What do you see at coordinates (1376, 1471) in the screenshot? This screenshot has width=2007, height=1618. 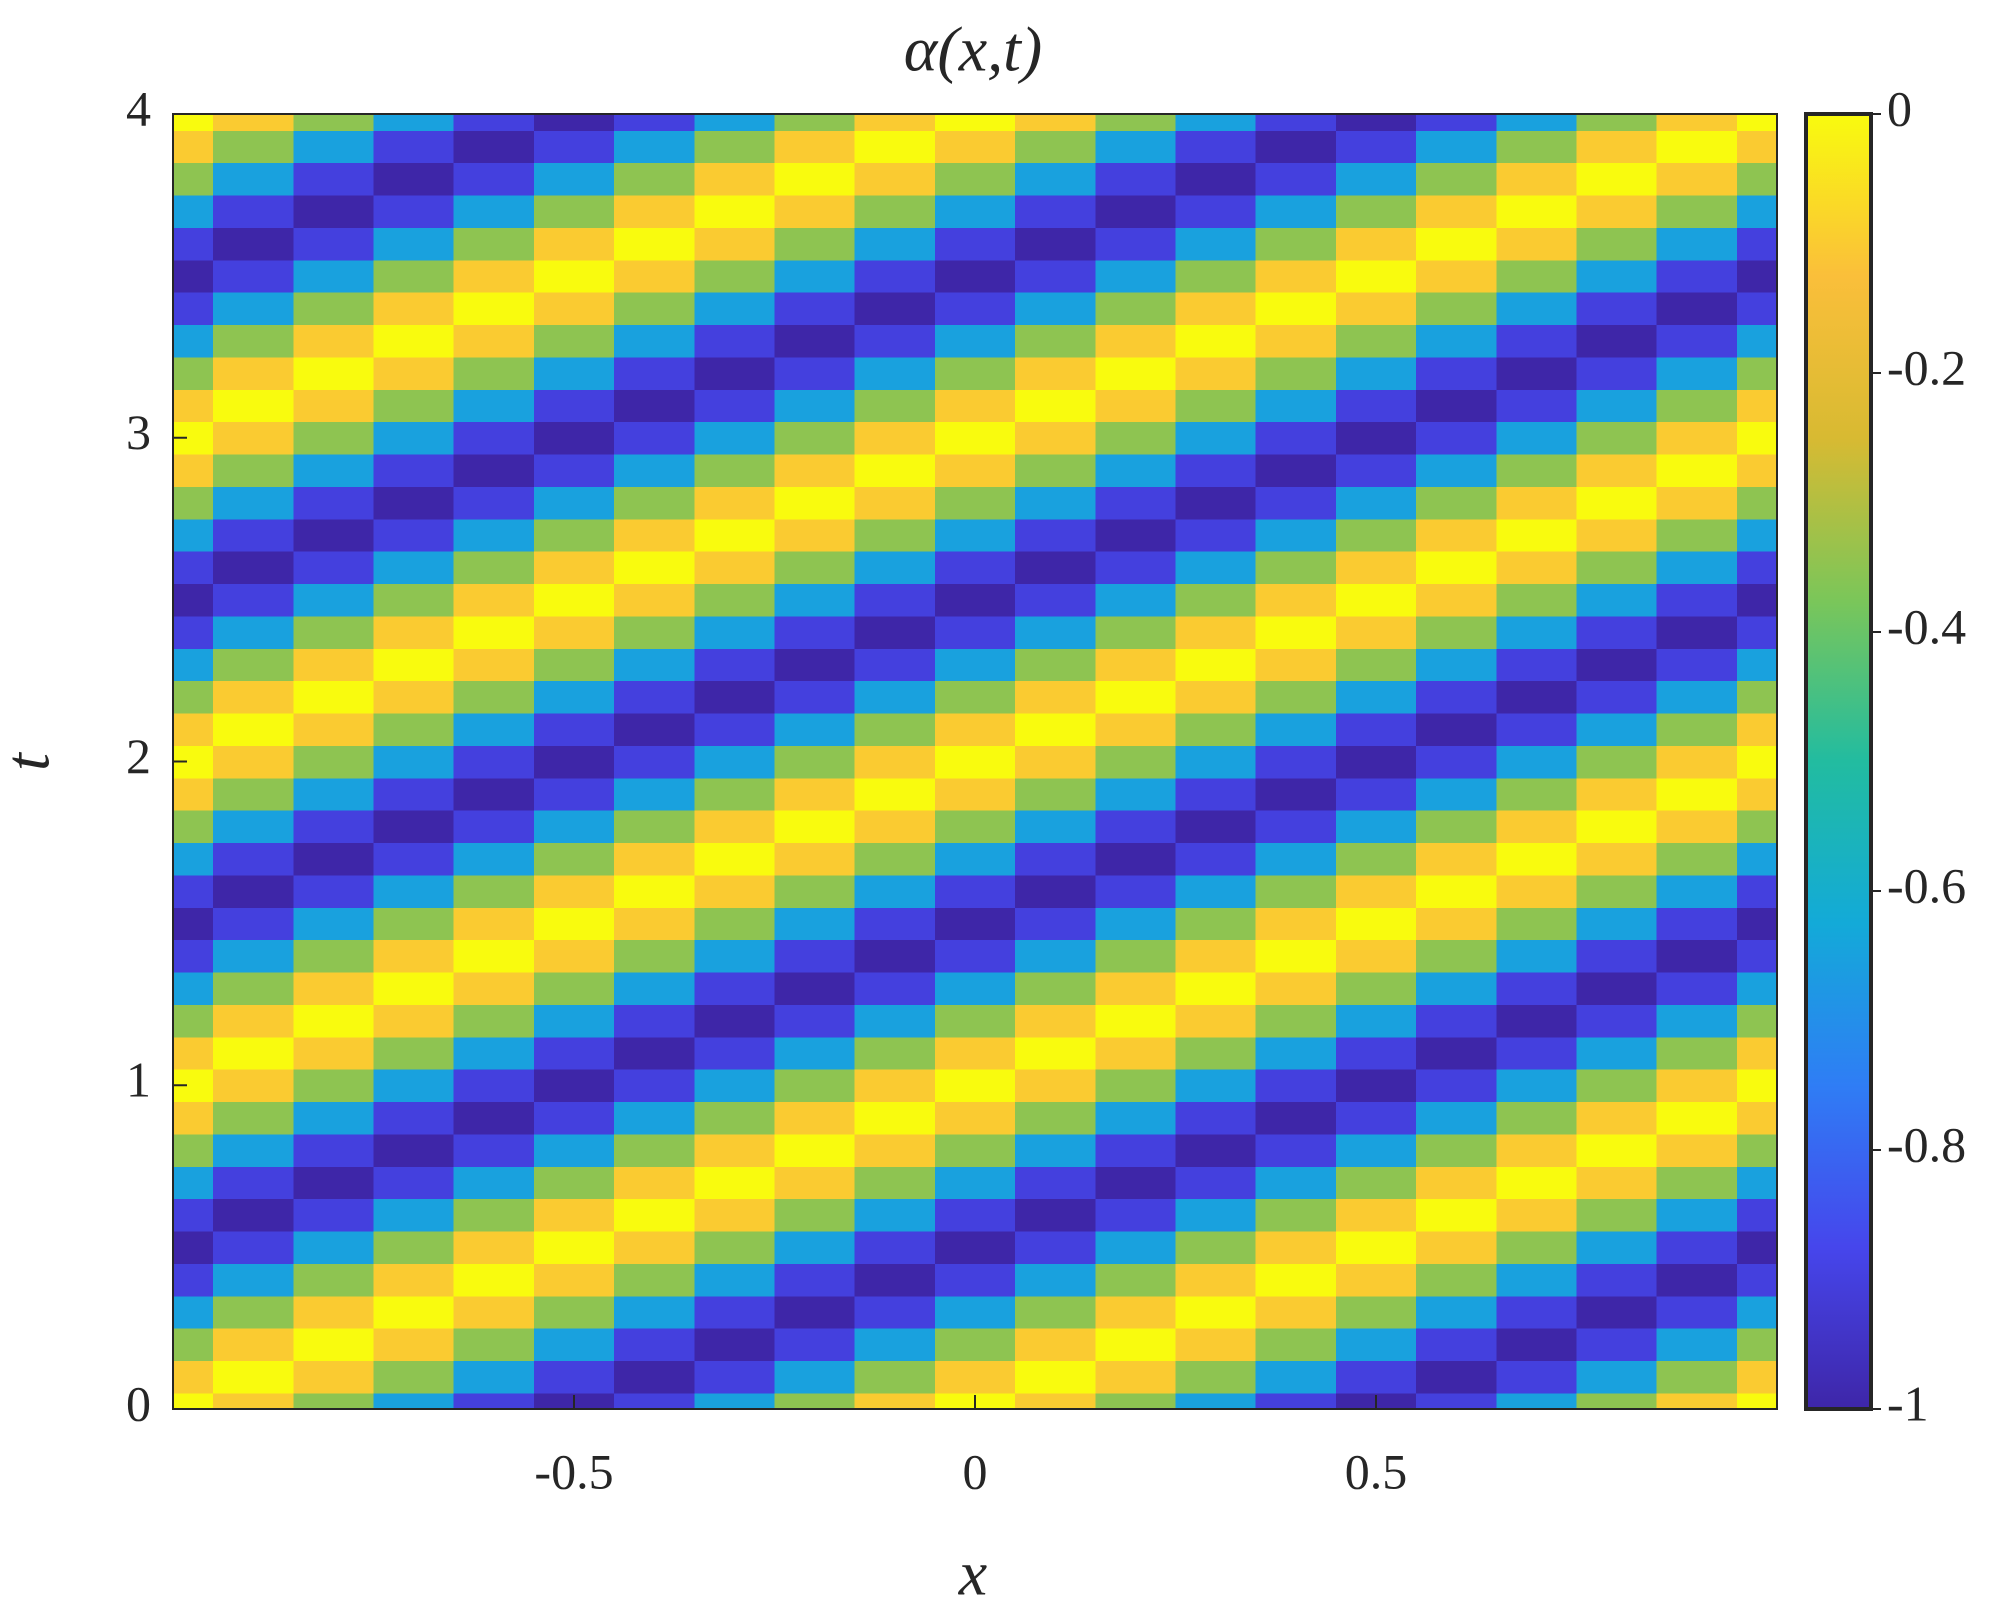 I see `x-tick-label: 0.5` at bounding box center [1376, 1471].